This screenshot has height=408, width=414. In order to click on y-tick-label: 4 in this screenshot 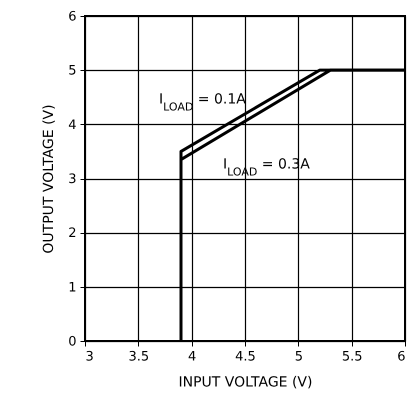, I will do `click(72, 125)`.